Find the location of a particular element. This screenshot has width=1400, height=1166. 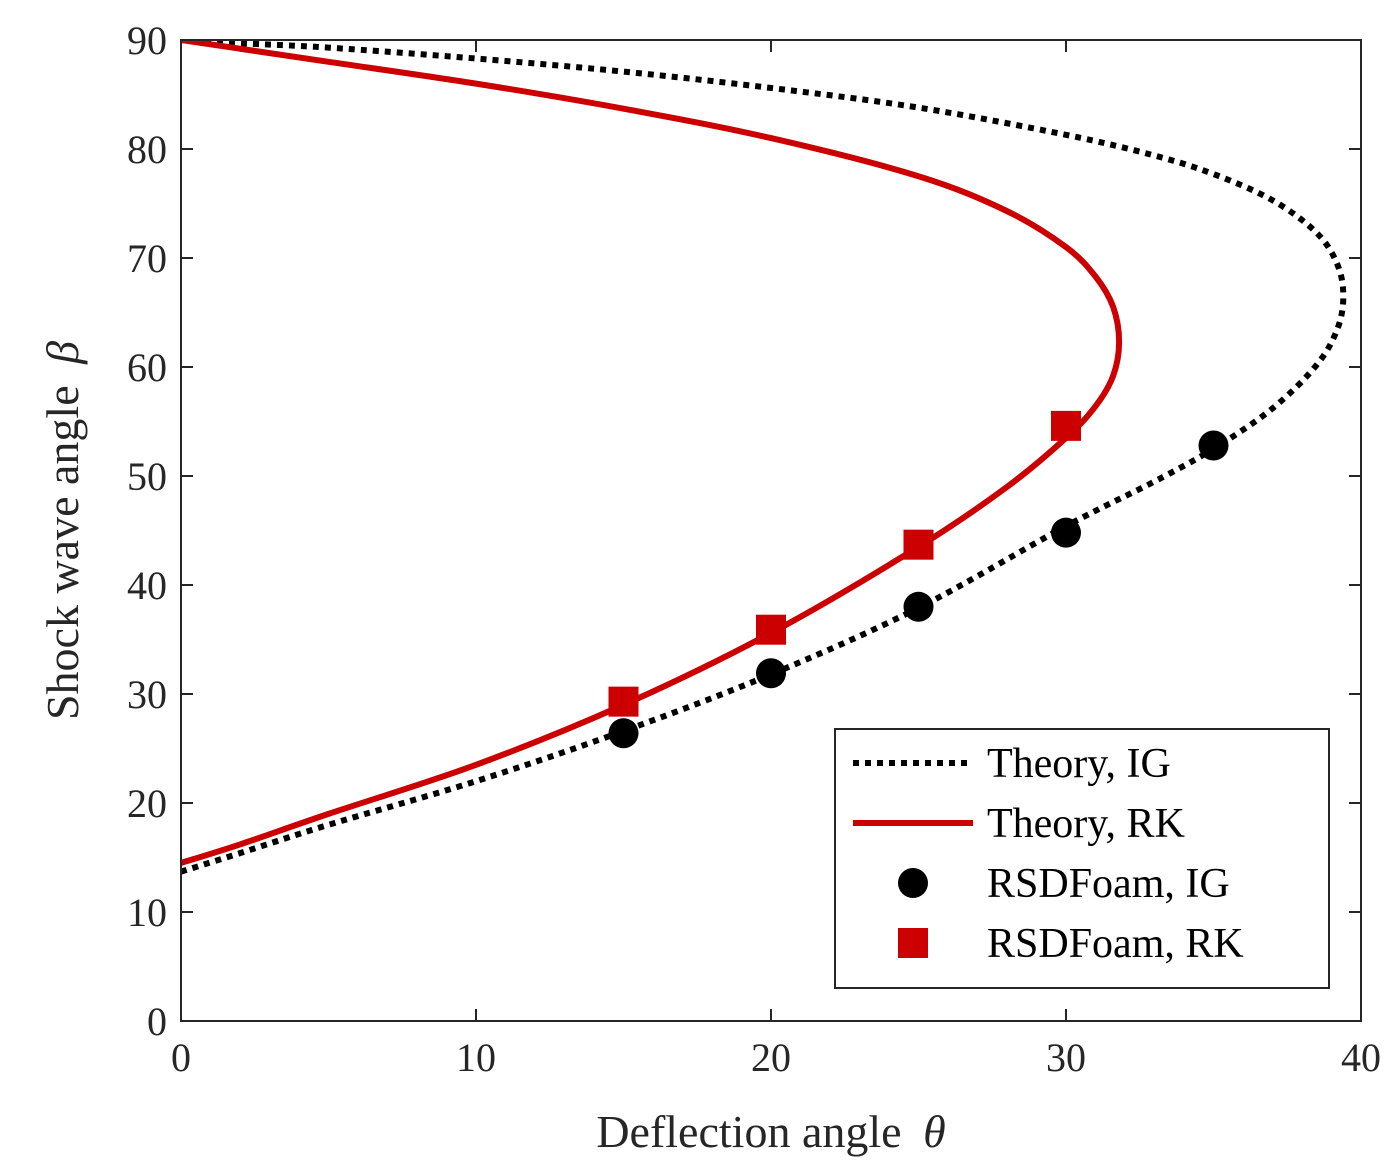

y-axis-title-text: Shock wave angle is located at coordinates (62, 552).